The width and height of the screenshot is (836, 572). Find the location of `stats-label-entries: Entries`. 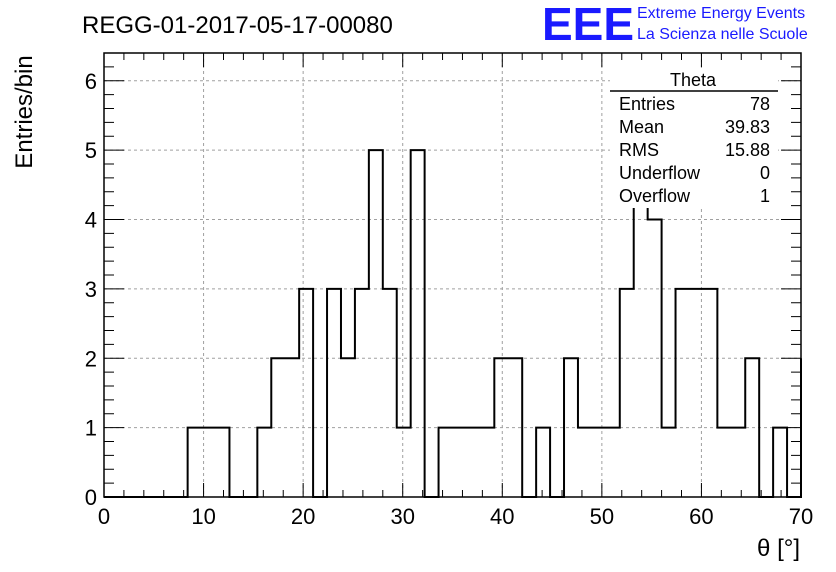

stats-label-entries: Entries is located at coordinates (647, 104).